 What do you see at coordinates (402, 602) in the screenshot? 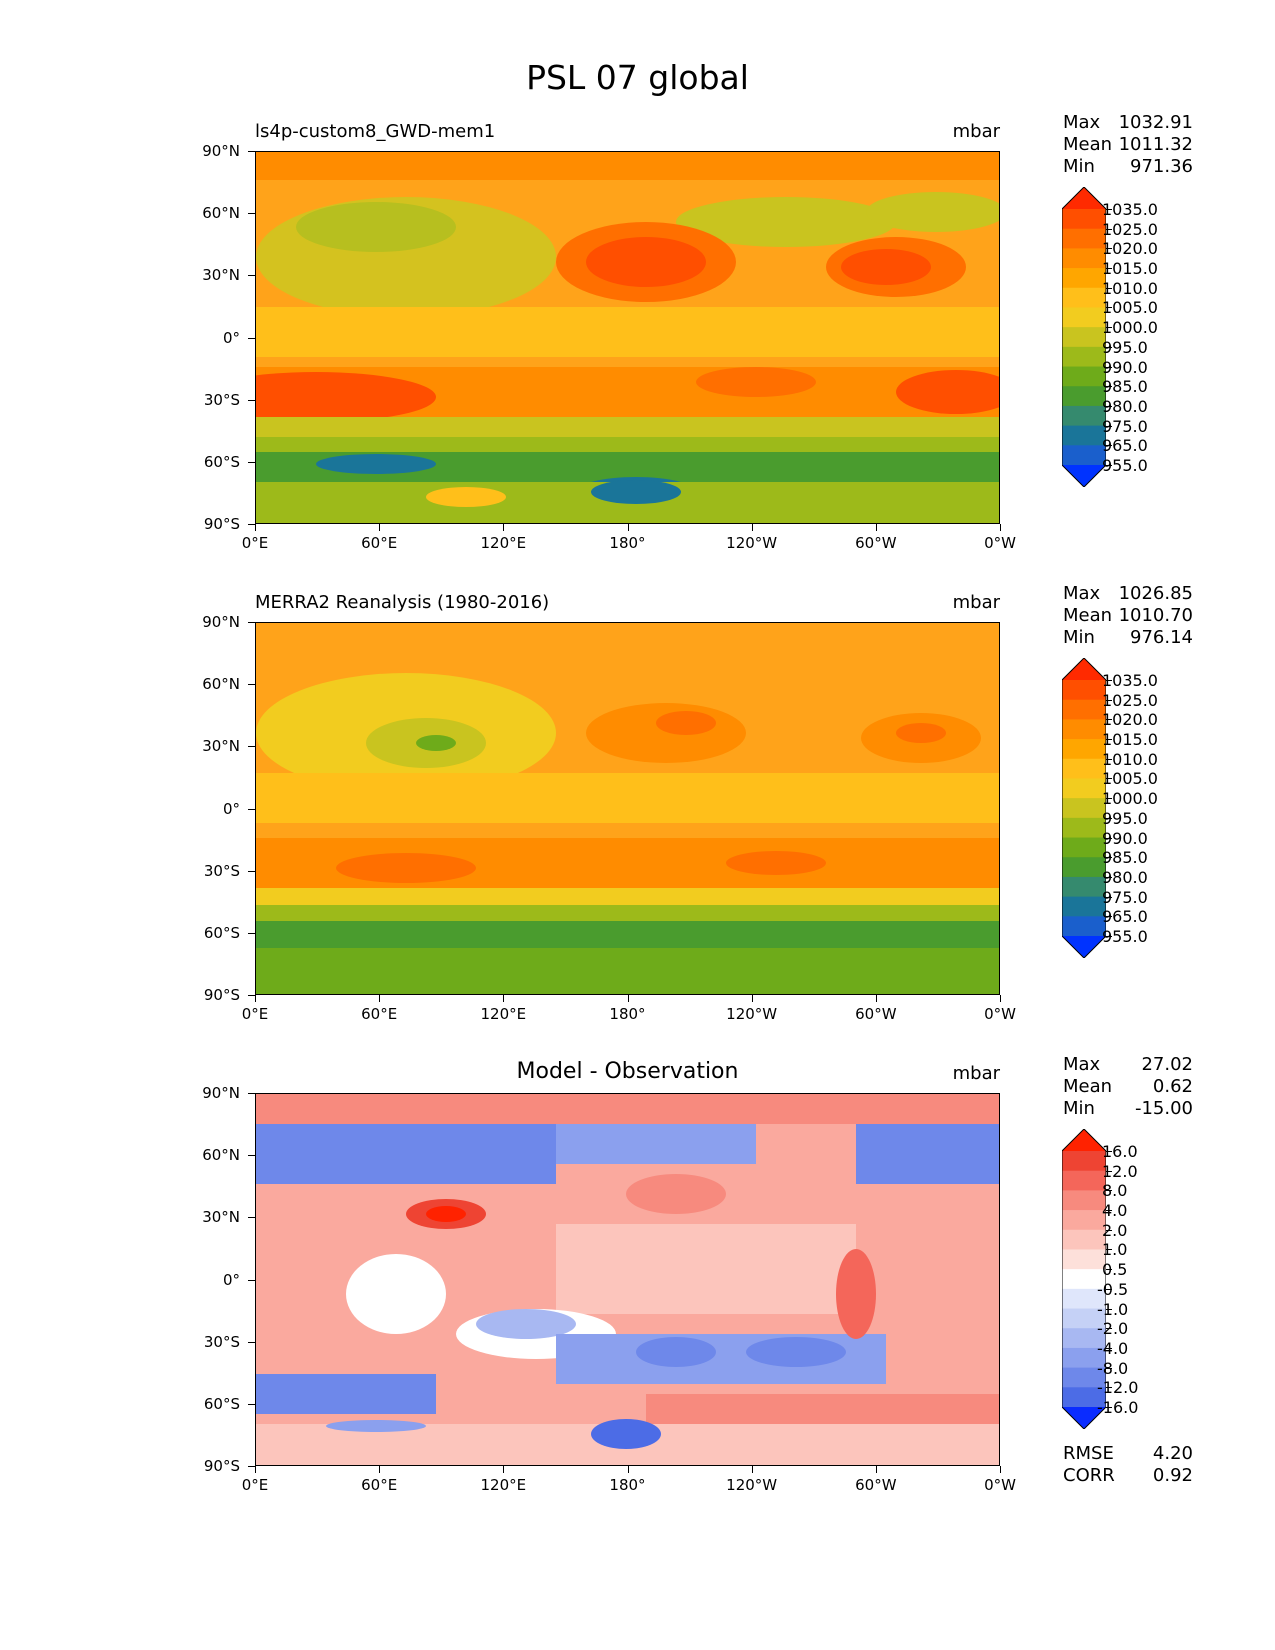
I see `panel-title: MERRA2 Reanalysis (1980-2016)` at bounding box center [402, 602].